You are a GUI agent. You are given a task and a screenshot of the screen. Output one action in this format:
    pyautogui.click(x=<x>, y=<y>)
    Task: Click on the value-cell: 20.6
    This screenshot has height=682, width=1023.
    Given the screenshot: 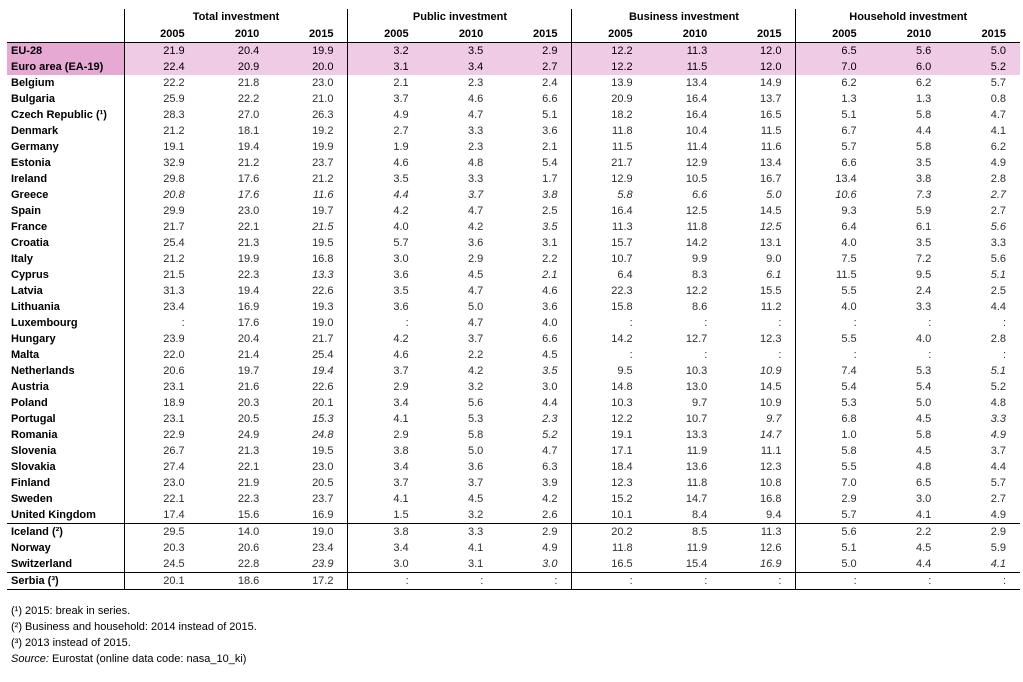 What is the action you would take?
    pyautogui.click(x=174, y=370)
    